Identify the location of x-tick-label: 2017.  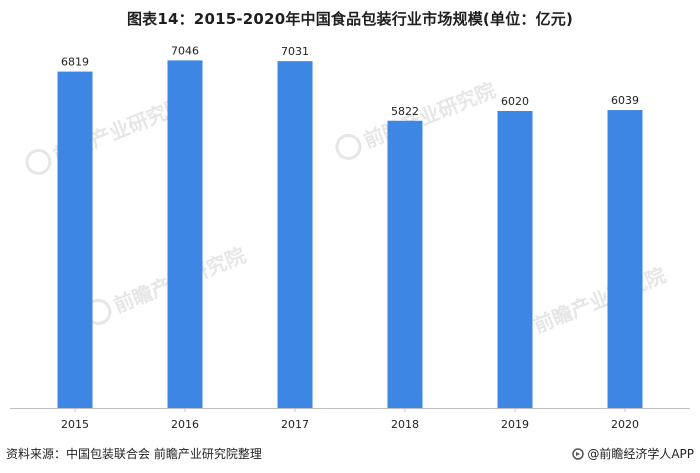
(295, 424).